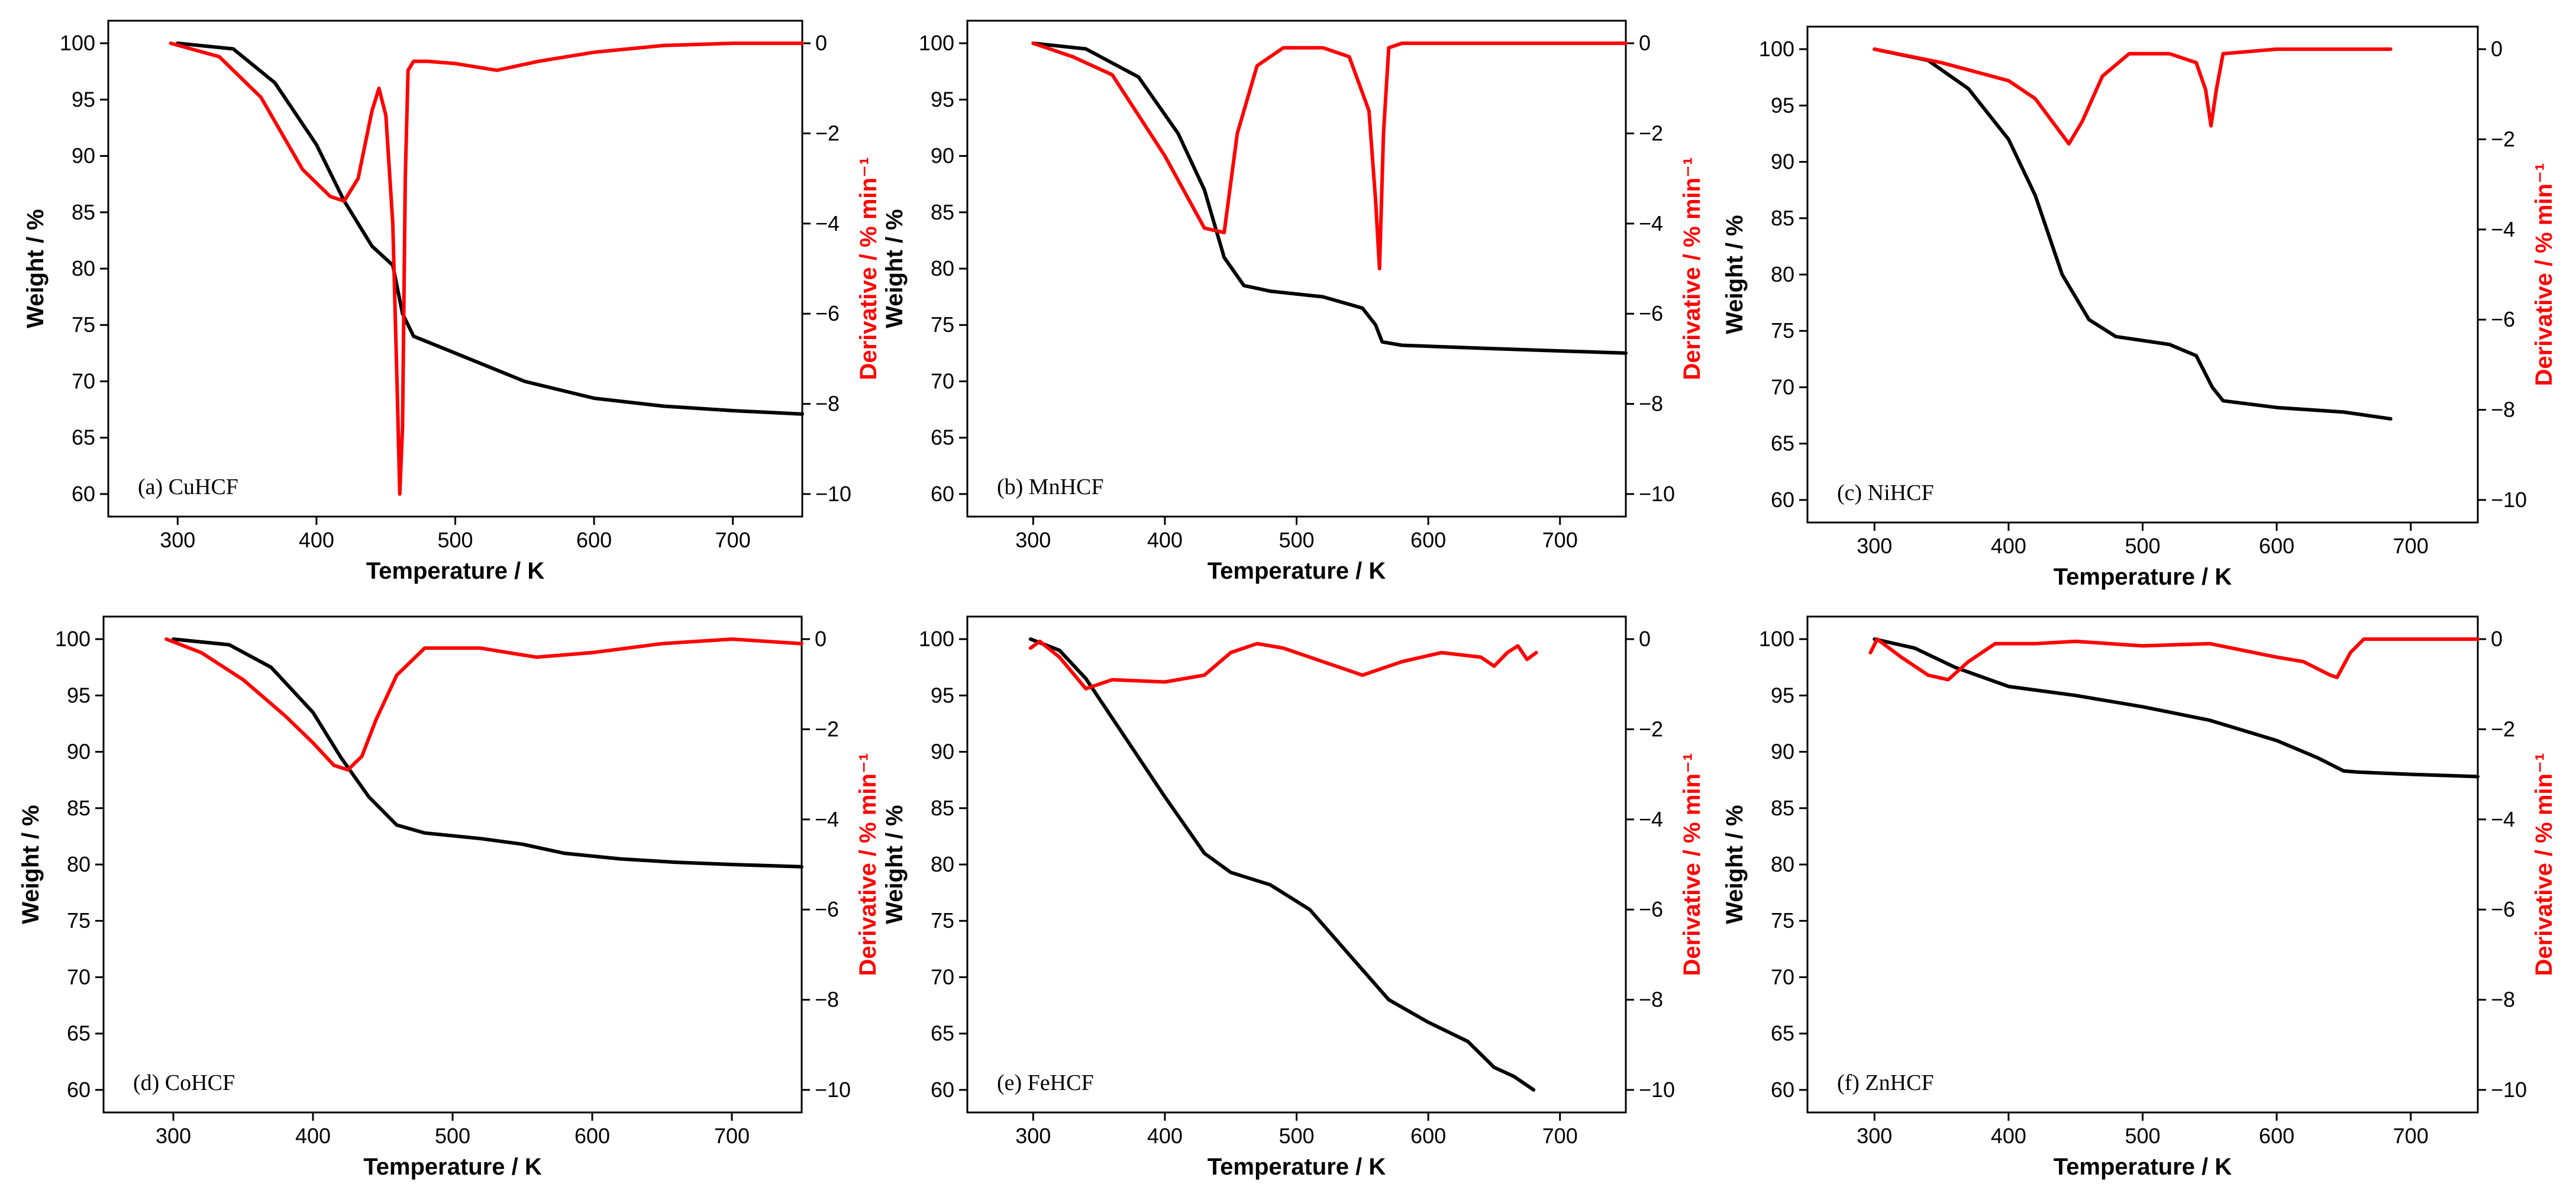 The width and height of the screenshot is (2576, 1187). What do you see at coordinates (184, 1082) in the screenshot?
I see `panel-label: (d) CoHCF` at bounding box center [184, 1082].